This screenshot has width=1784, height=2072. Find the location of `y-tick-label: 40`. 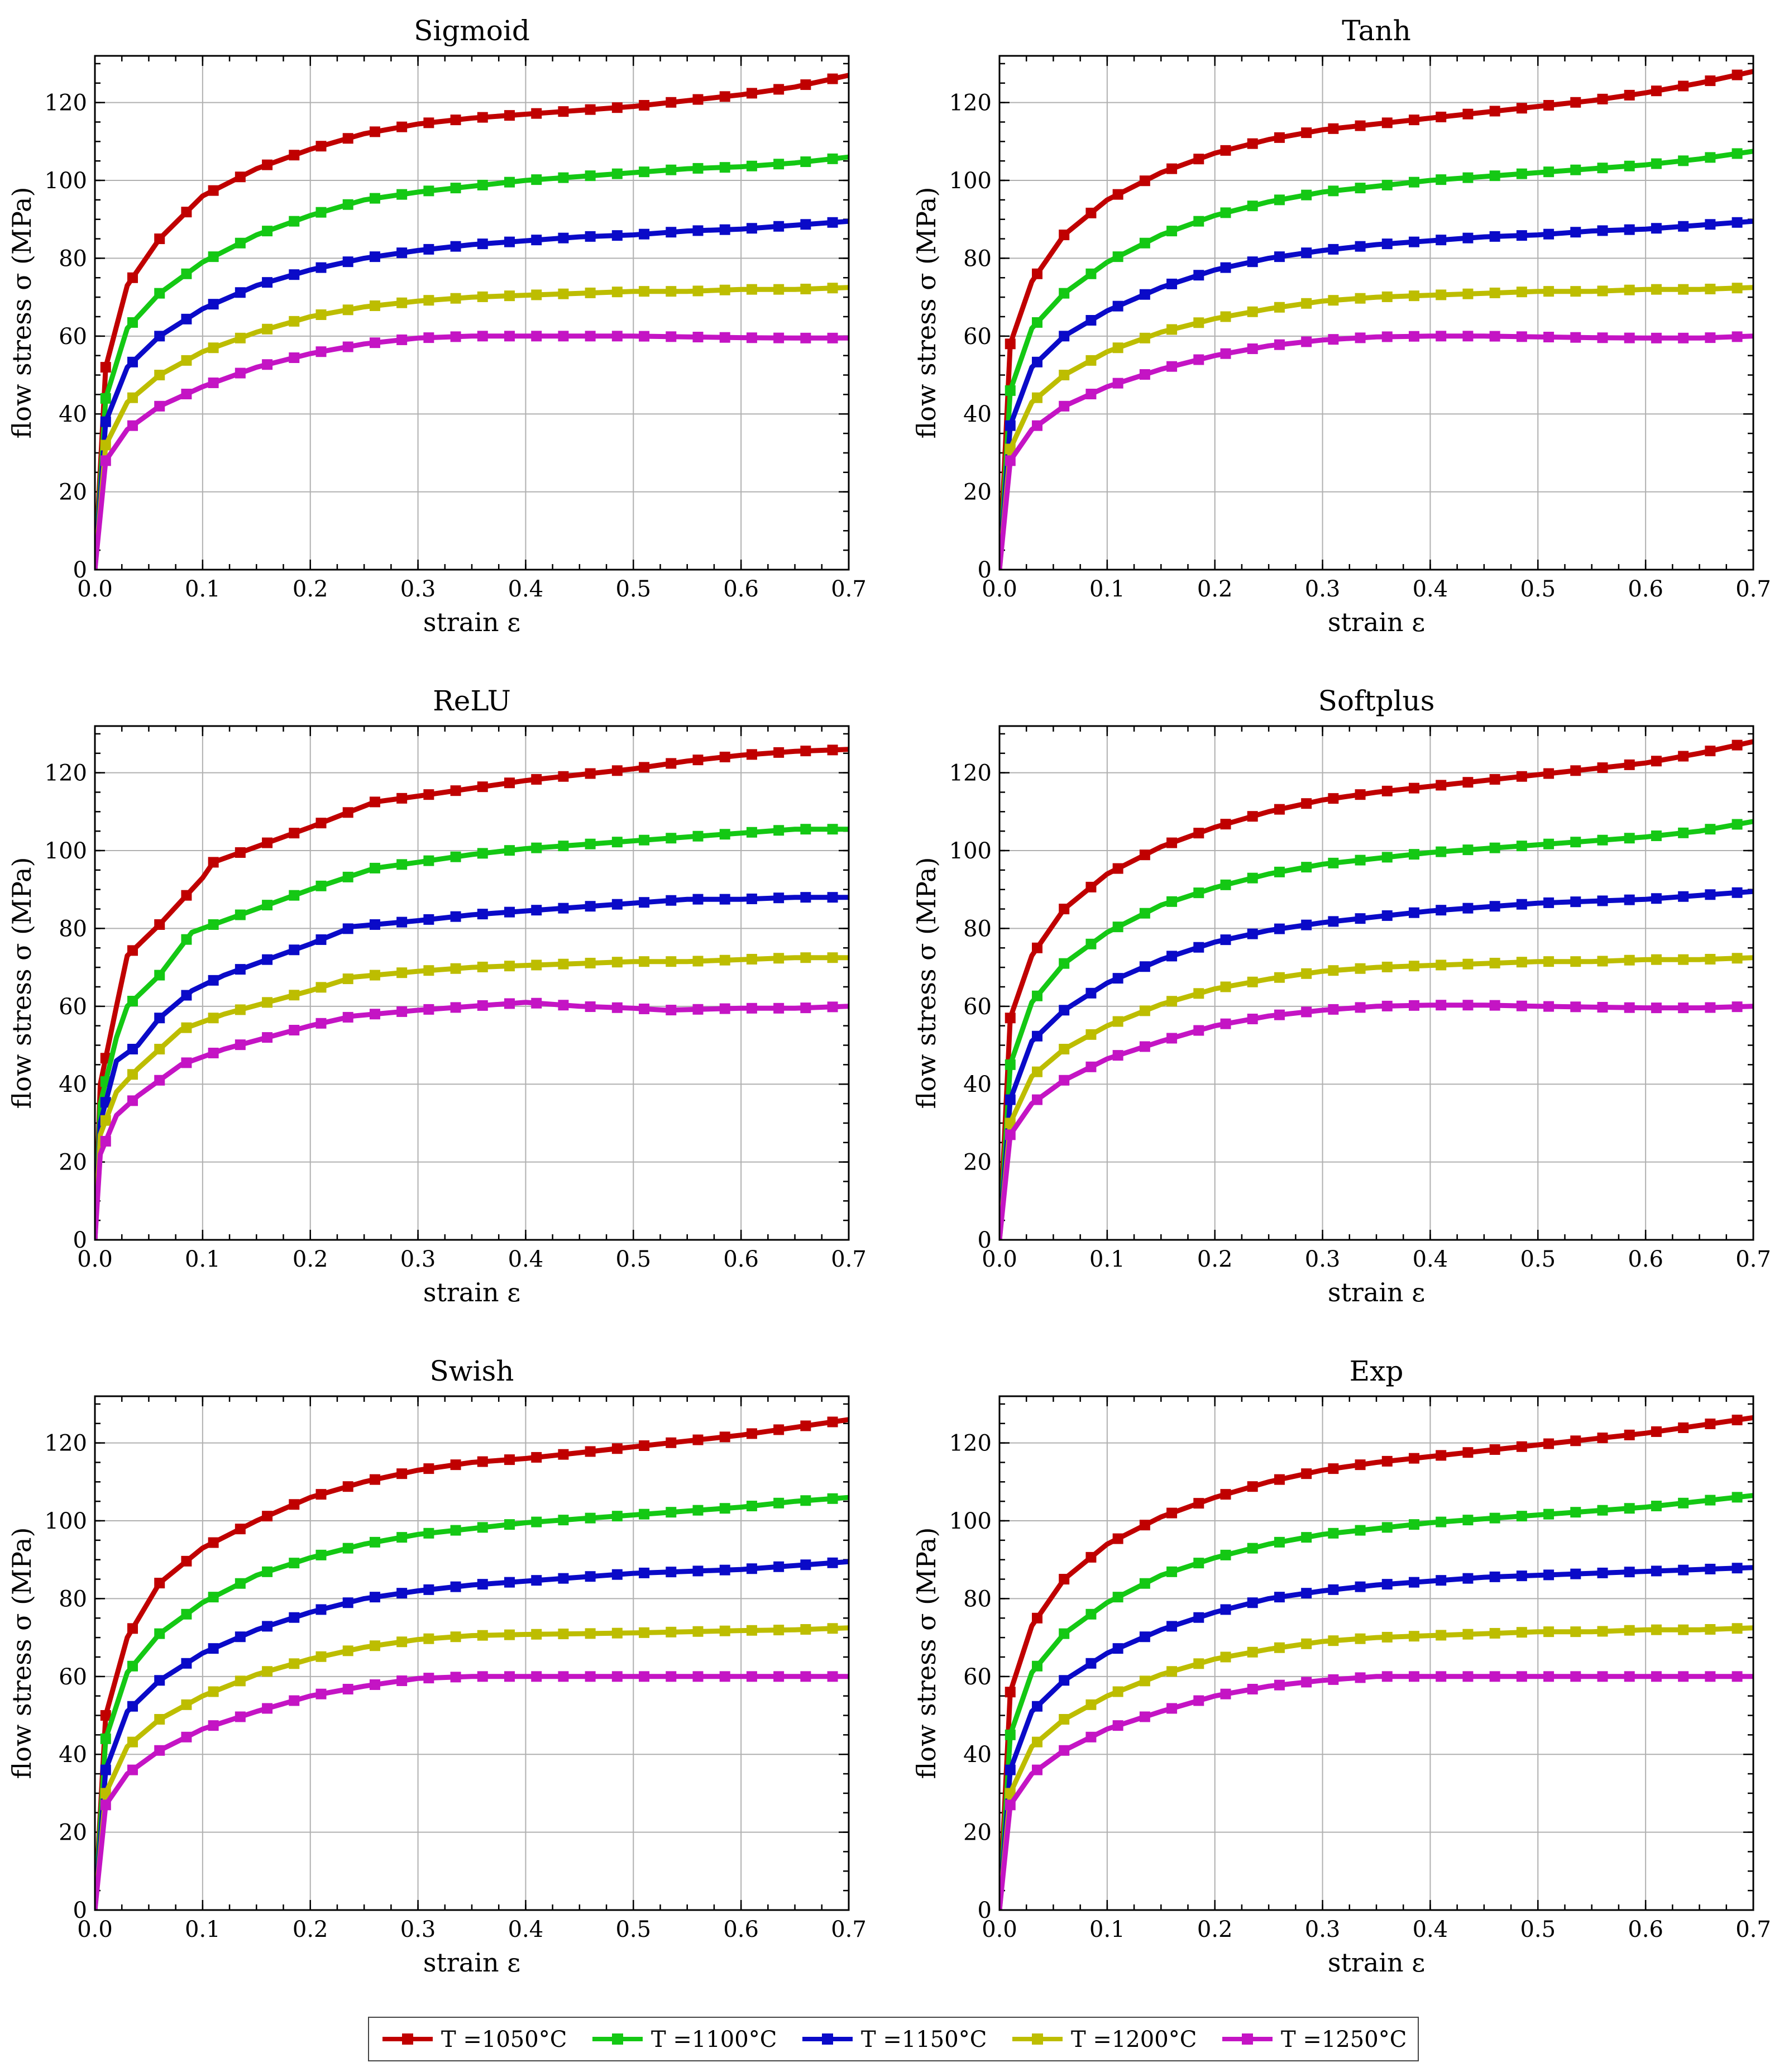

y-tick-label: 40 is located at coordinates (73, 414).